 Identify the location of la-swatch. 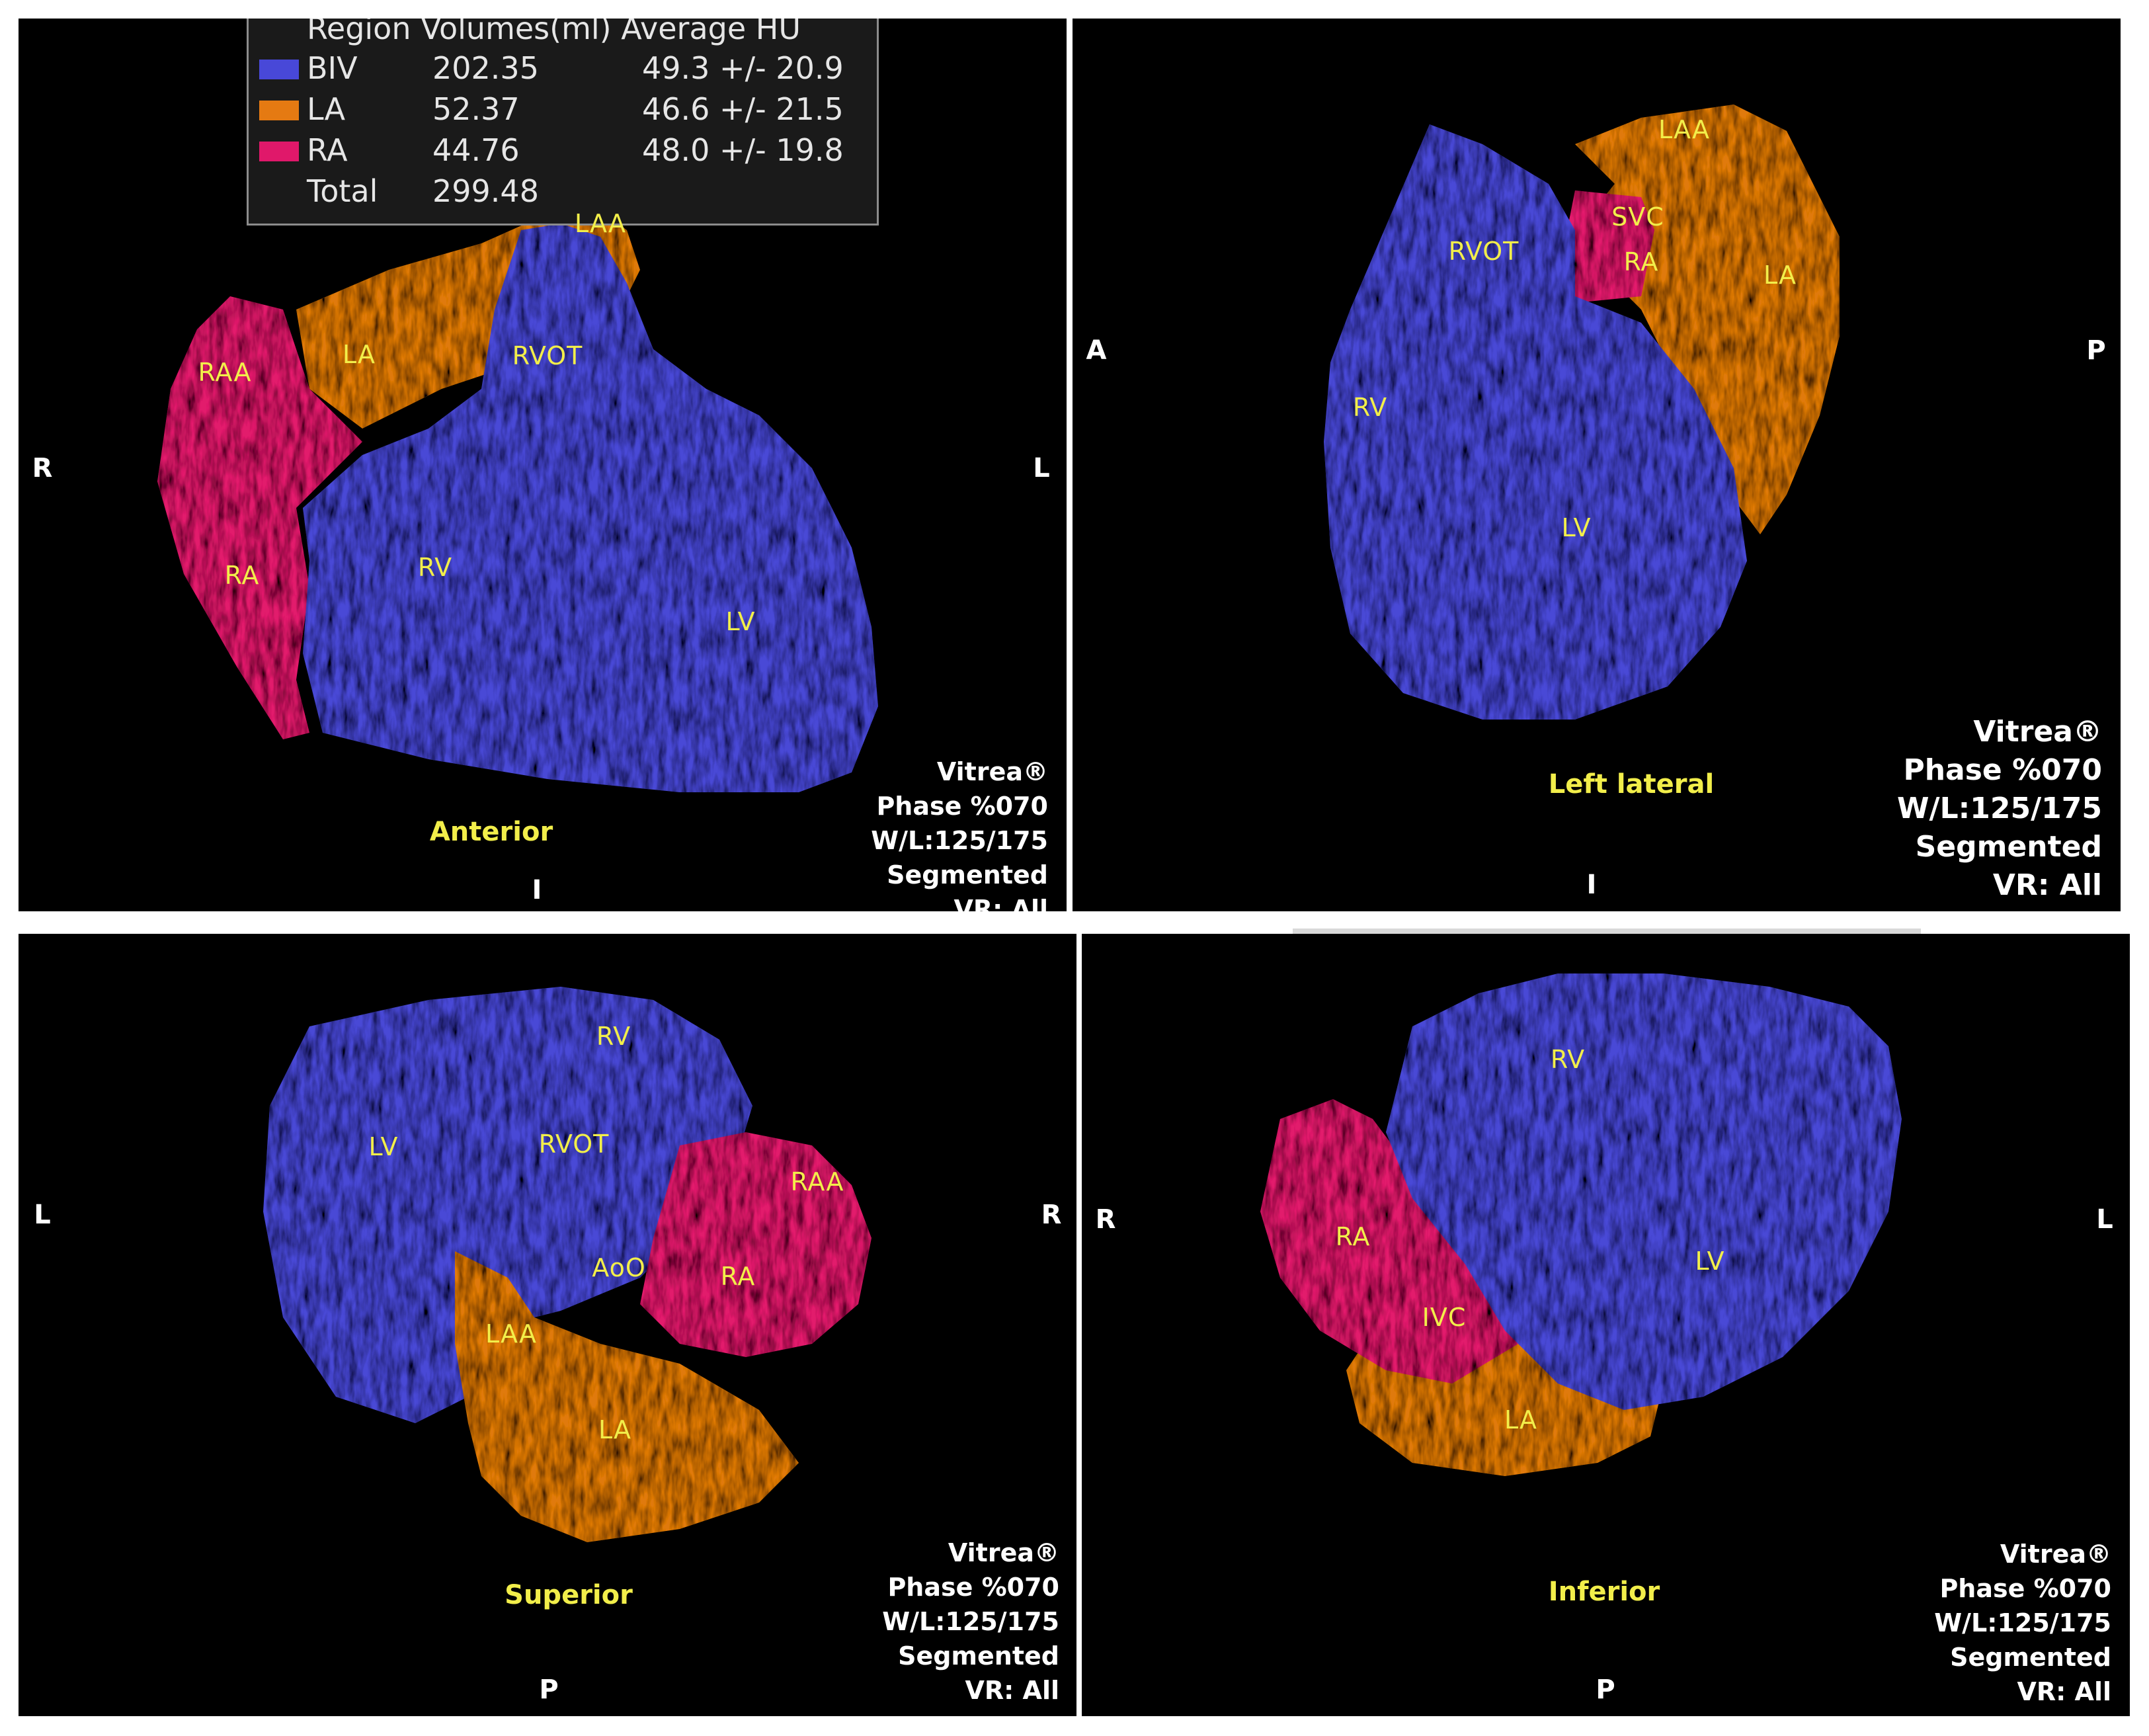
(279, 110).